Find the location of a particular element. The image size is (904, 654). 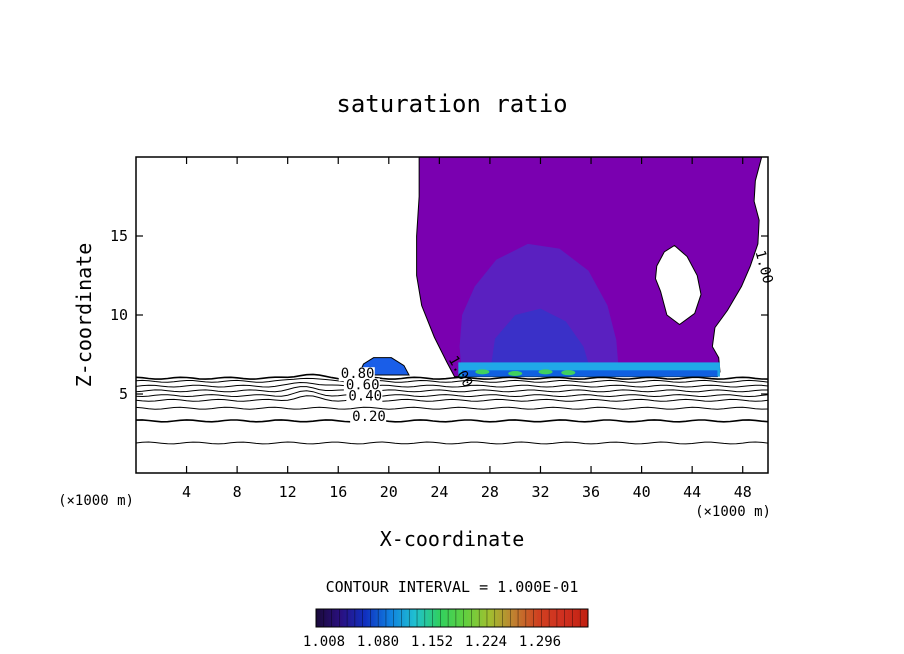

x-unit-right: (×1000 m) is located at coordinates (733, 512).